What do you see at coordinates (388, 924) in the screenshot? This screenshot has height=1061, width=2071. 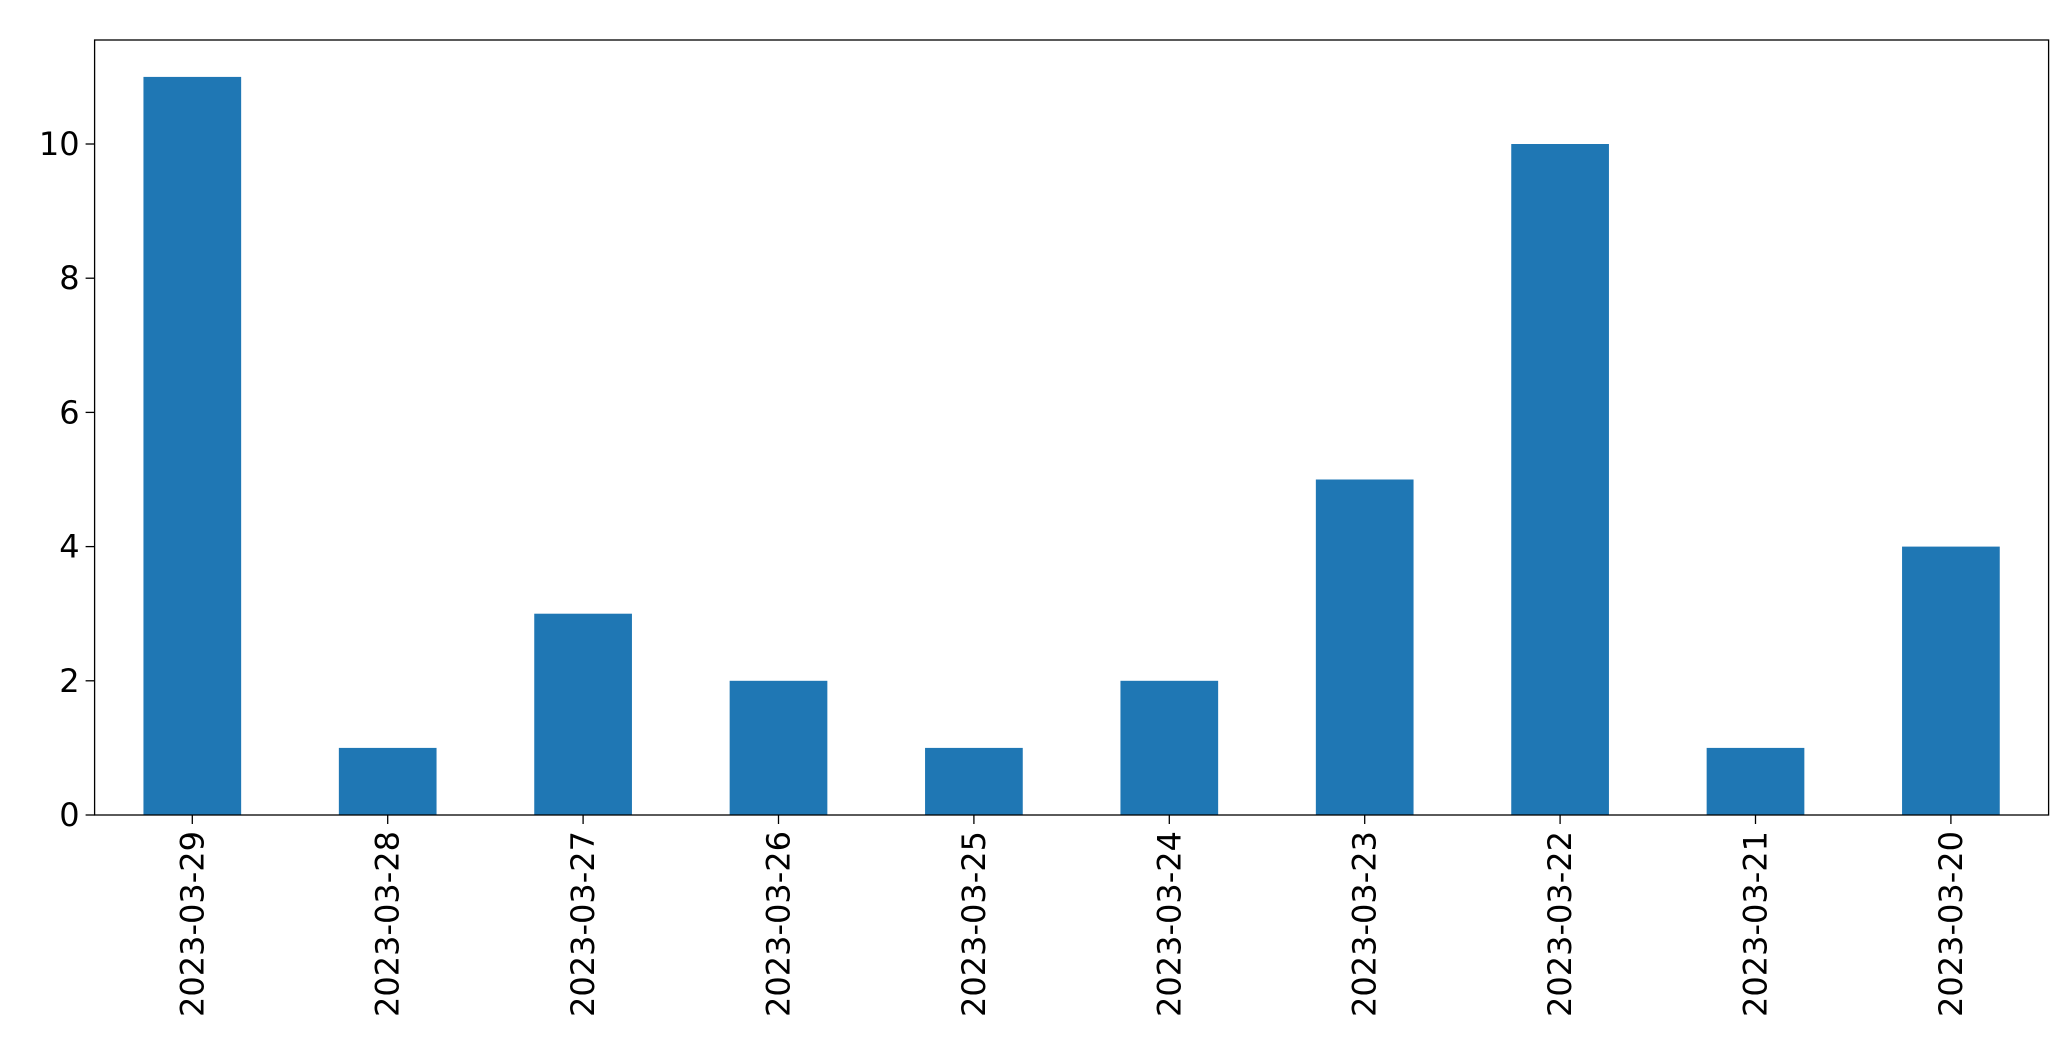 I see `x-tick-label: 2023-03-28` at bounding box center [388, 924].